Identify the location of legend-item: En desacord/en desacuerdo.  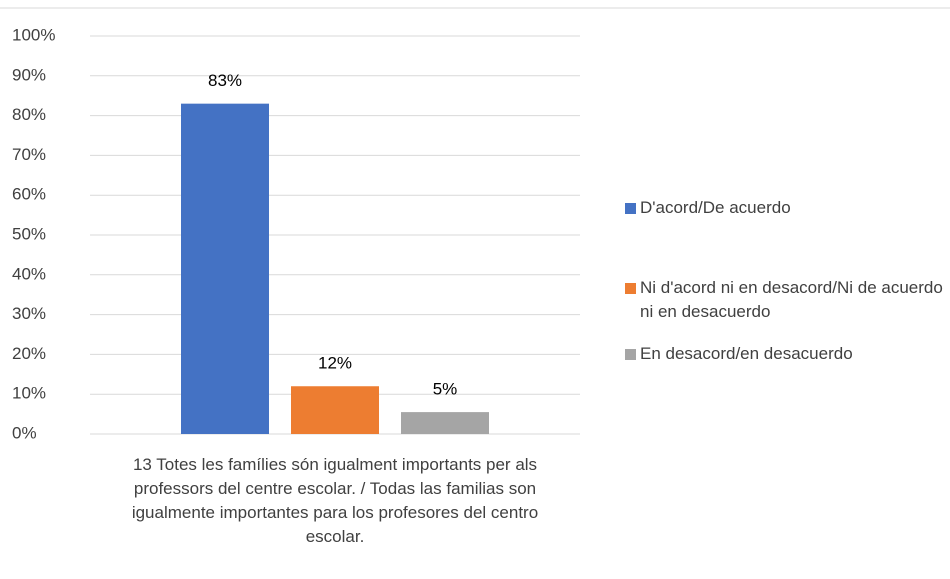
(785, 354).